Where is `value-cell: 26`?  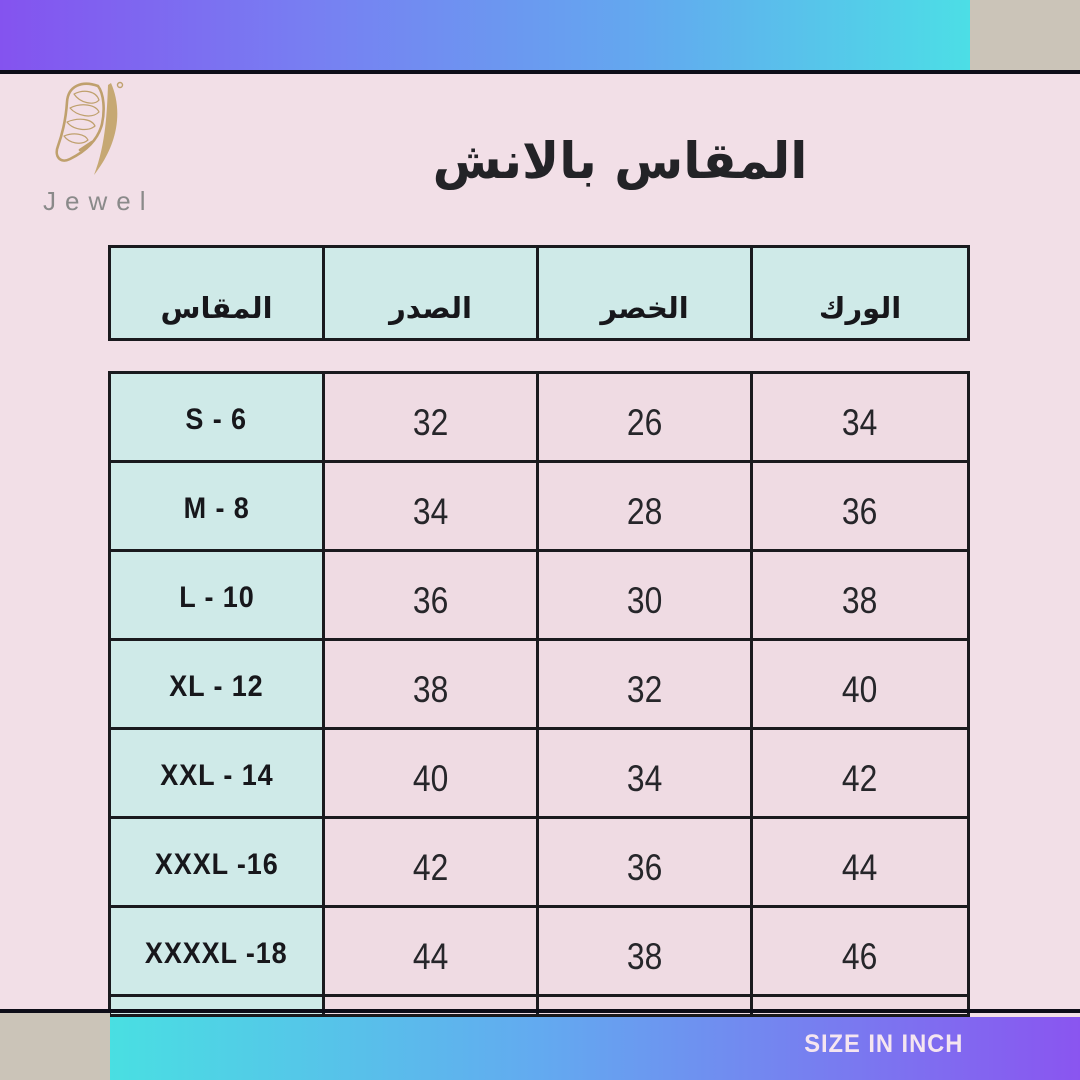
value-cell: 26 is located at coordinates (646, 417).